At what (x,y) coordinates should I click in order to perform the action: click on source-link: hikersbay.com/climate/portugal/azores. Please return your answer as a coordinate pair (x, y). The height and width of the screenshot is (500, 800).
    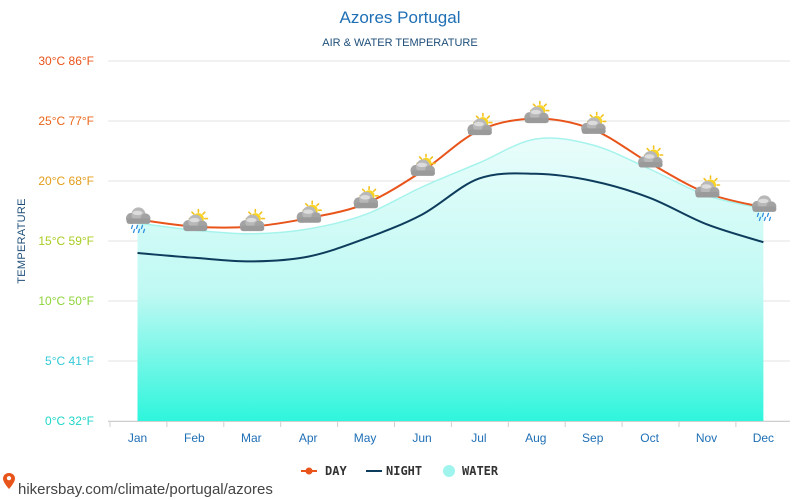
    Looking at the image, I should click on (138, 485).